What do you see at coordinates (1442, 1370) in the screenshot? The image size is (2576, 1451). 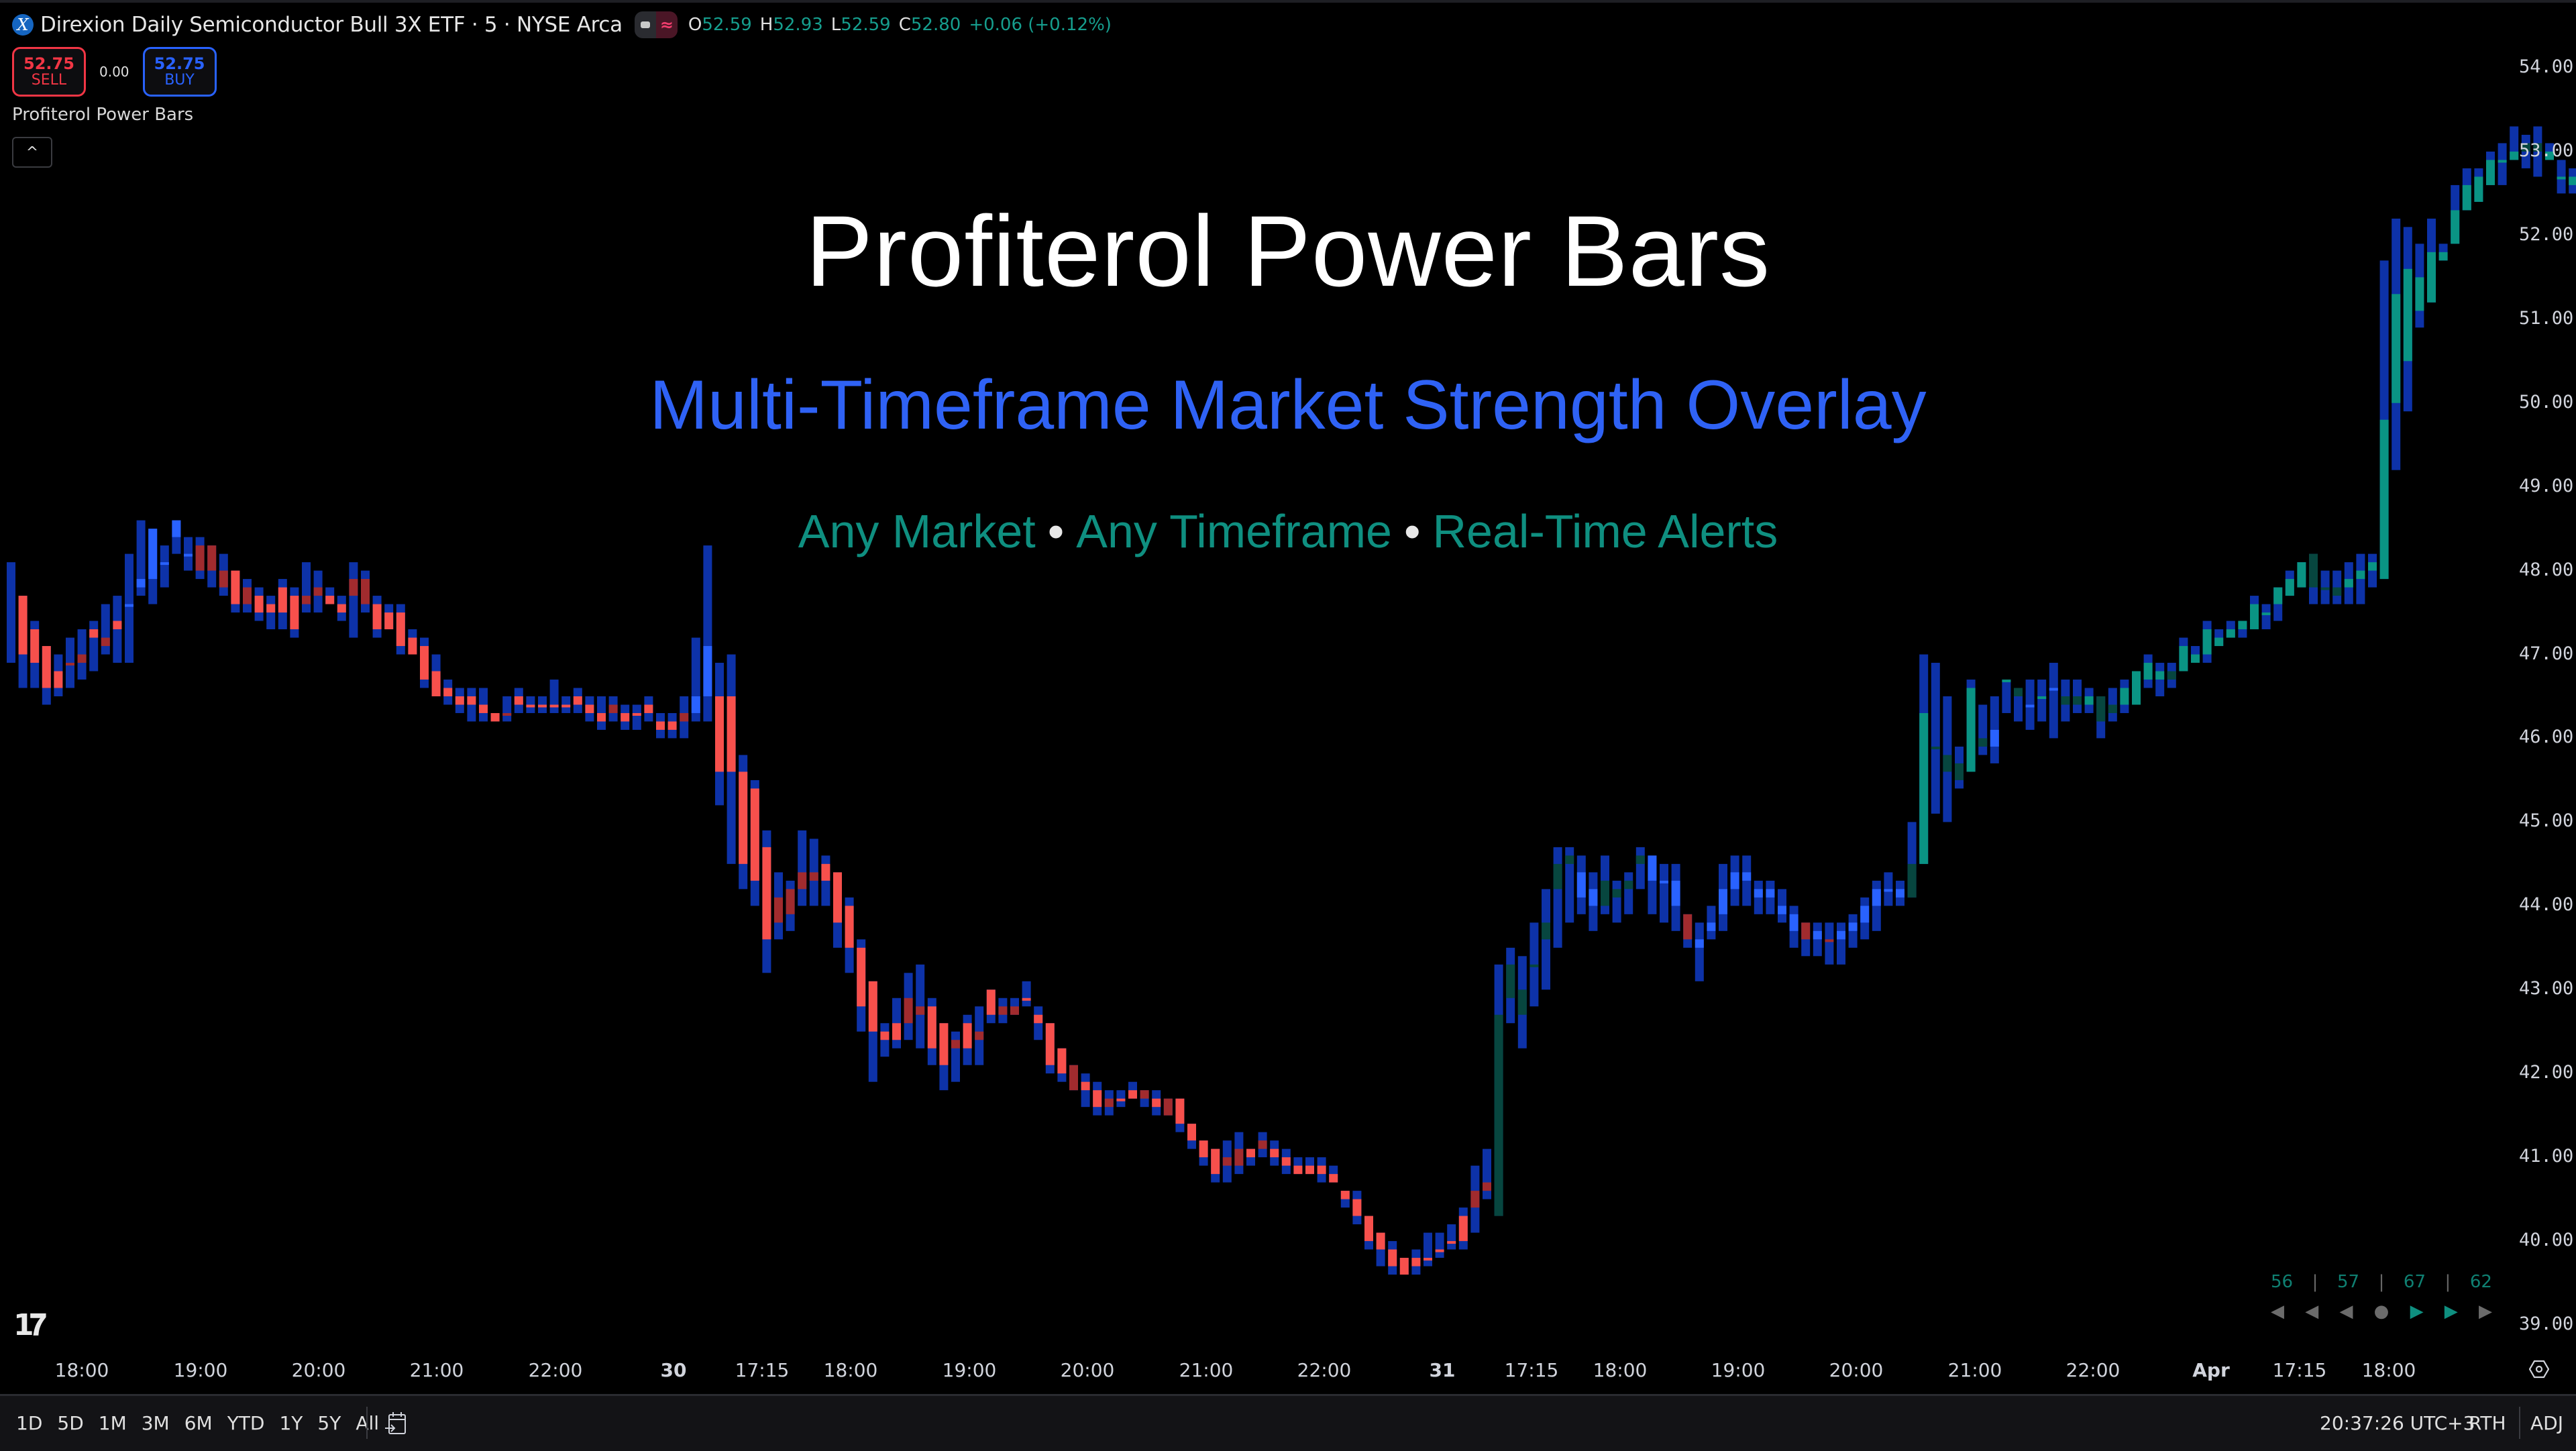 I see `time-tick: 31` at bounding box center [1442, 1370].